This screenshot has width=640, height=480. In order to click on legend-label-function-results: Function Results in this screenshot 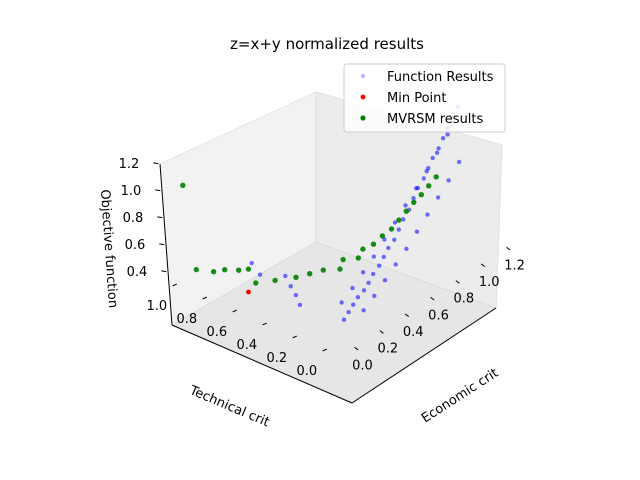, I will do `click(440, 77)`.